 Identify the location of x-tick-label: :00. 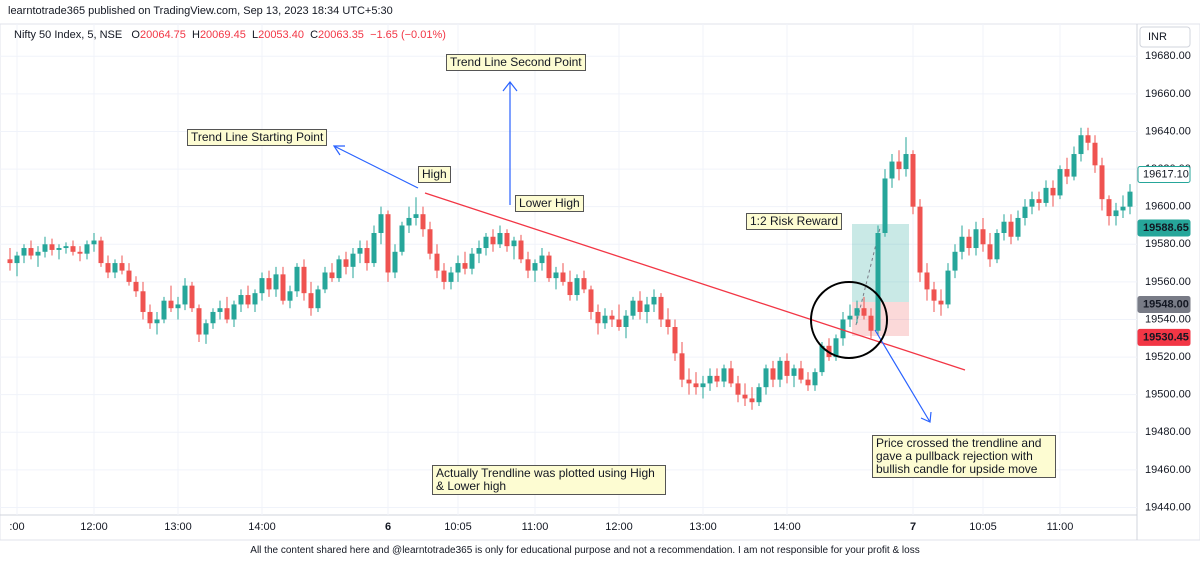
(16, 527).